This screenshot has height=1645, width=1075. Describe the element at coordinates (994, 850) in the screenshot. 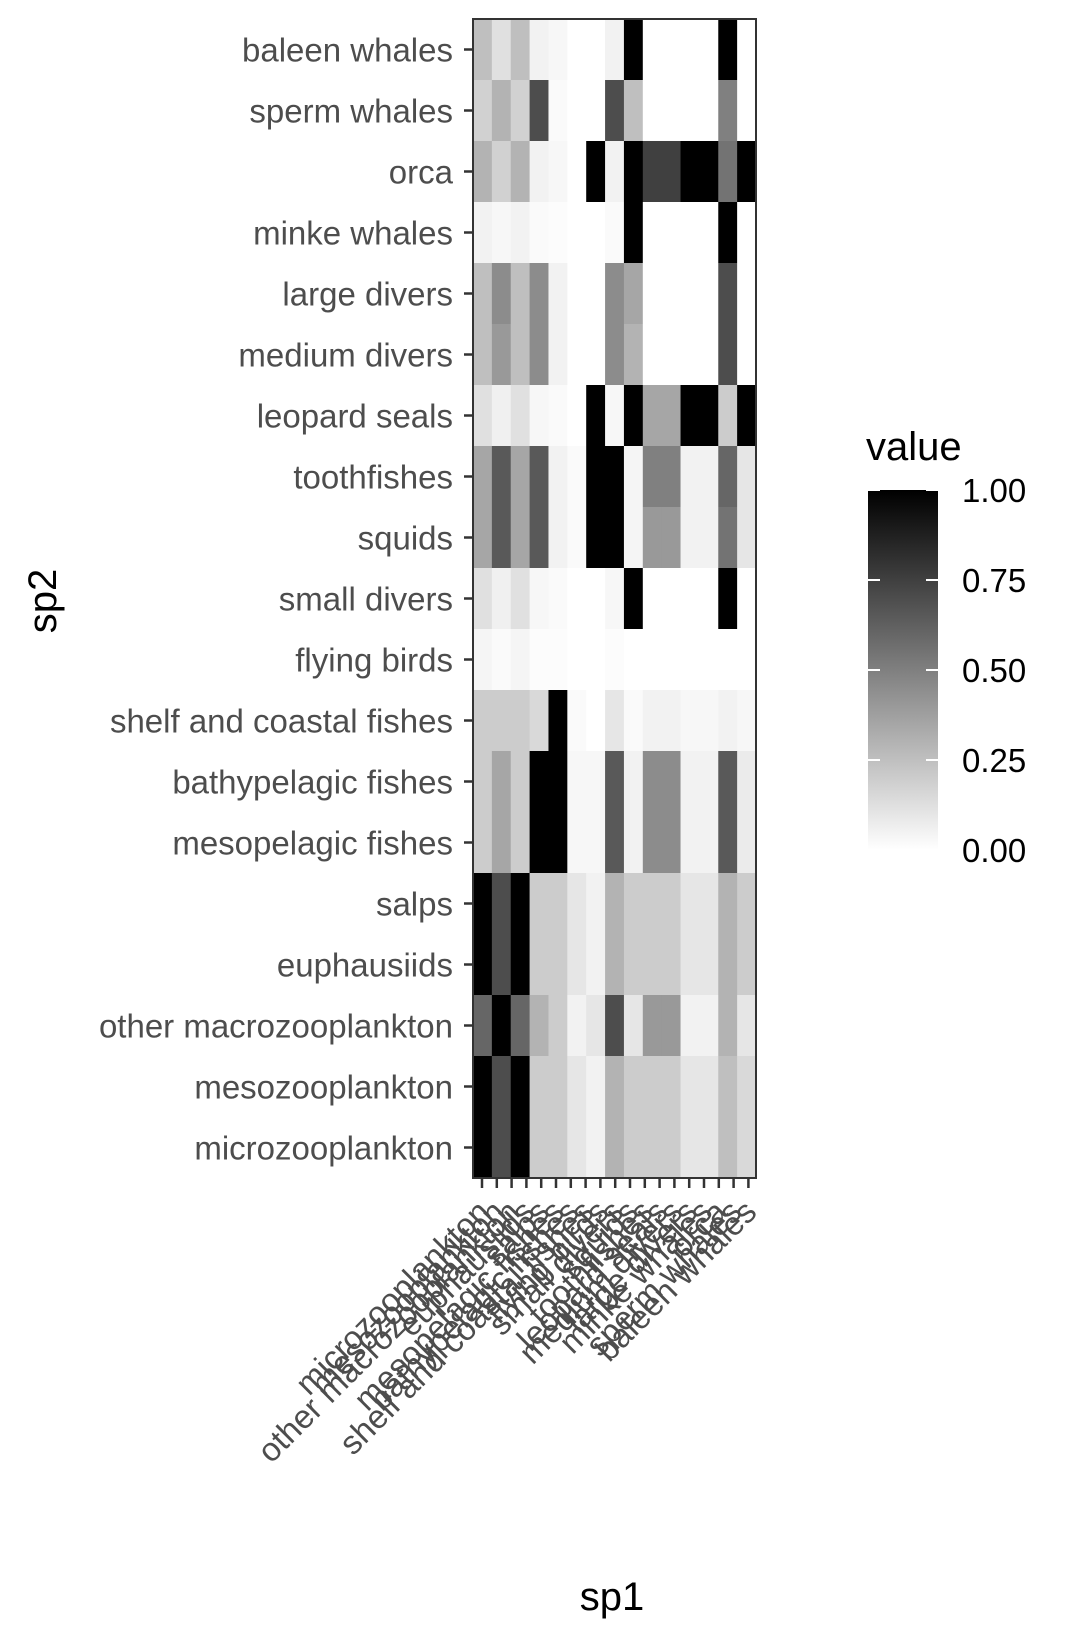

I see `legend-tick-label: 0.00` at that location.